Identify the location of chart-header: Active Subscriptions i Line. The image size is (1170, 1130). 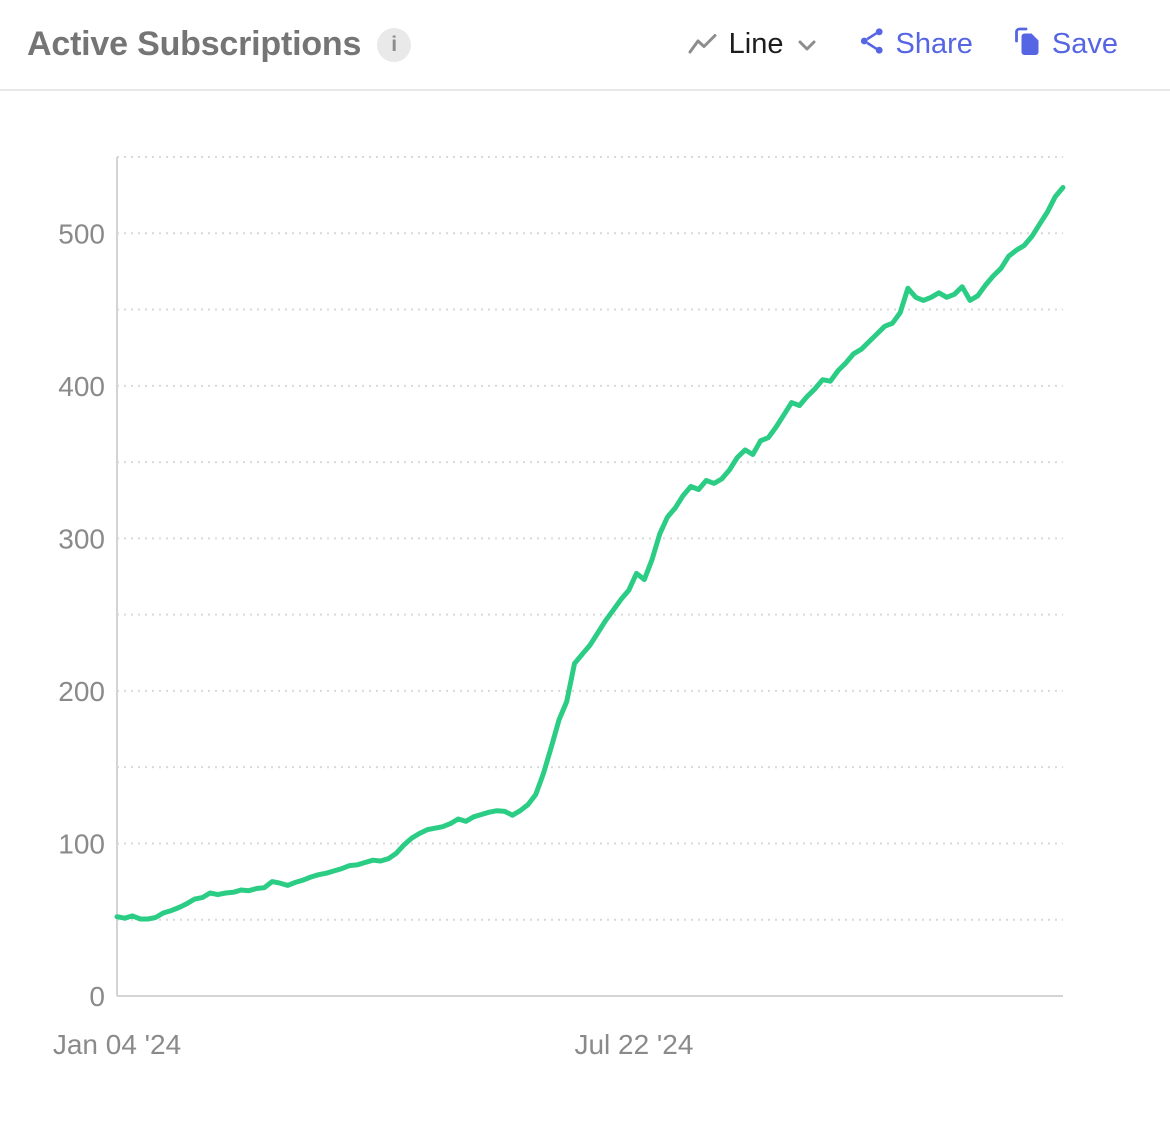
(585, 44).